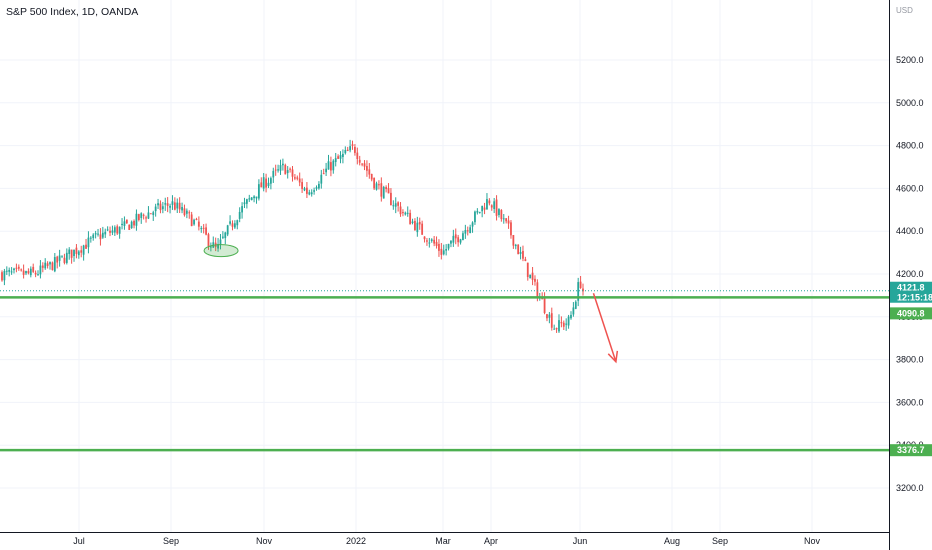 The image size is (932, 550). I want to click on y-tick-label: 4200.0, so click(910, 274).